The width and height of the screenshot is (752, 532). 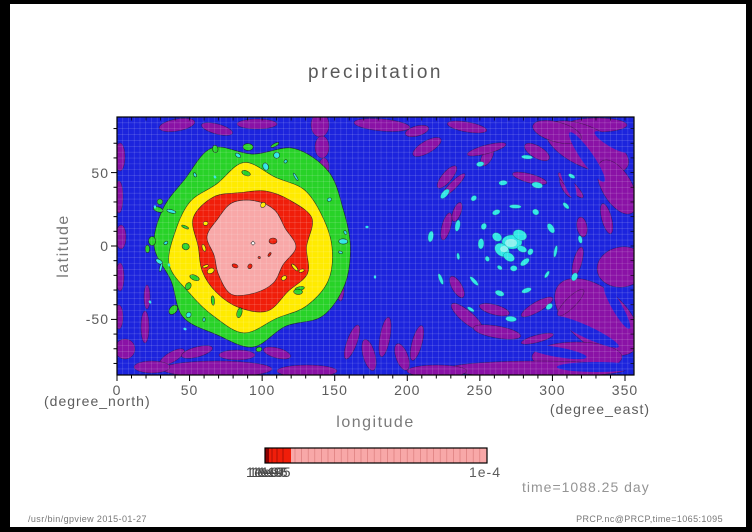 I want to click on x-tick-label: 300, so click(x=552, y=390).